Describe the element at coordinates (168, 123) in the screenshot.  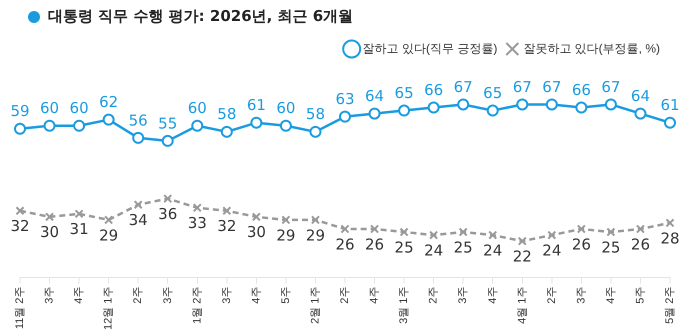
I see `data-label: 55` at that location.